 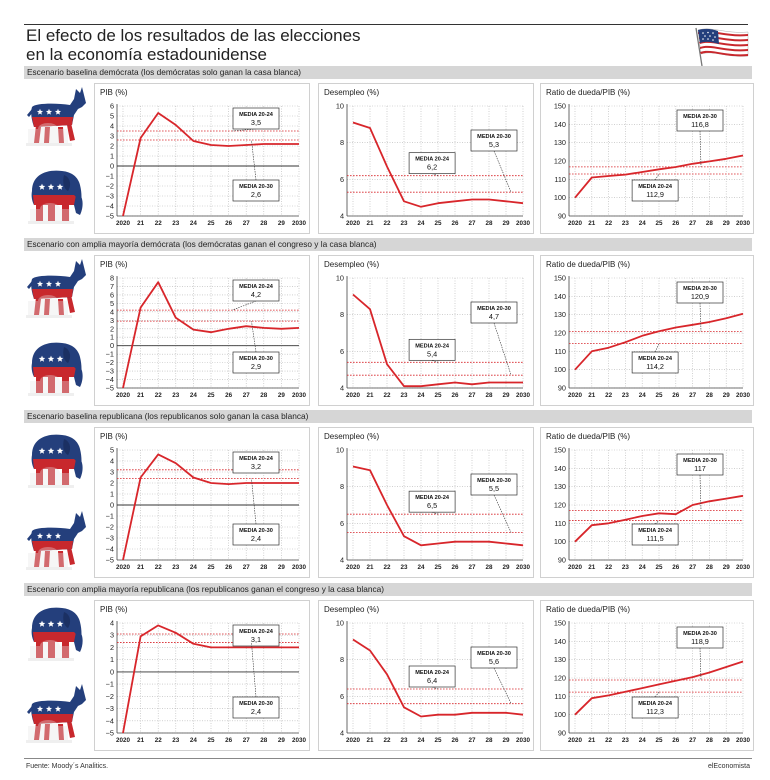 I want to click on y-tick-label: 7, so click(x=112, y=286).